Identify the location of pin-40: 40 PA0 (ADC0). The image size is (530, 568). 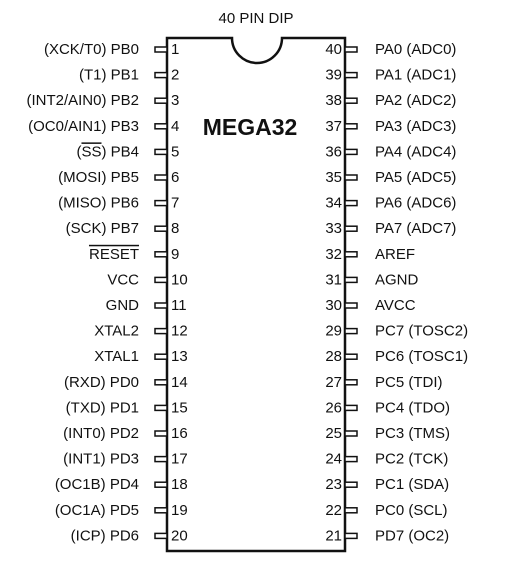
(390, 49).